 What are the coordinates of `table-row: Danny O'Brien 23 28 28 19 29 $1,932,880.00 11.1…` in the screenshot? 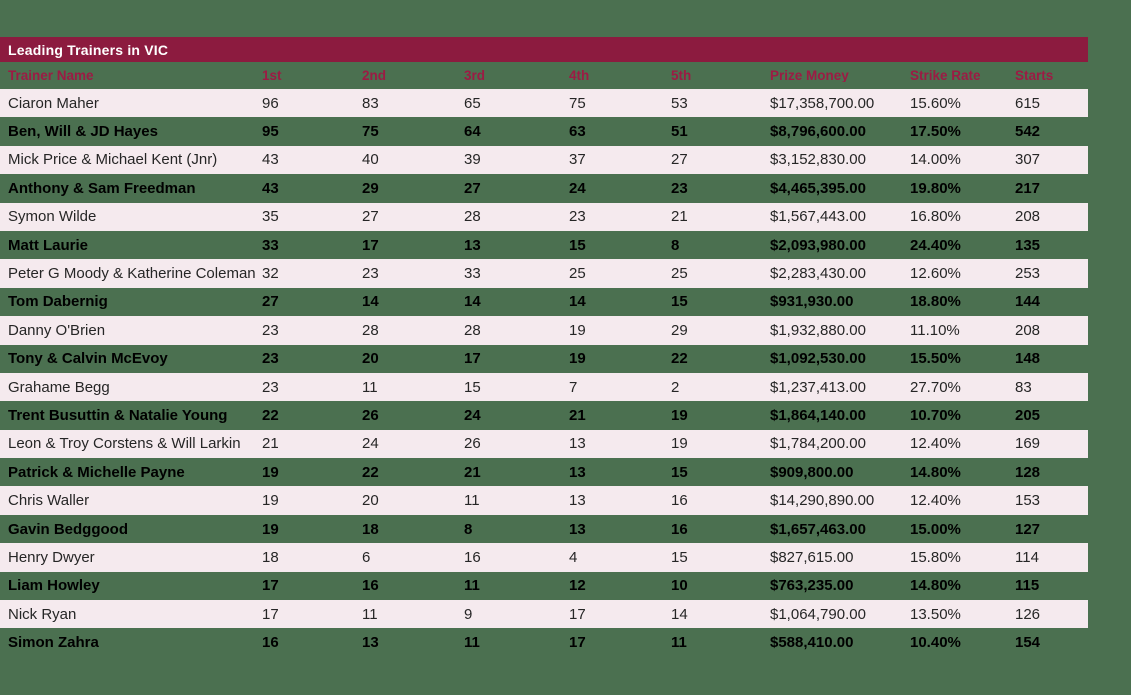 It's located at (544, 330).